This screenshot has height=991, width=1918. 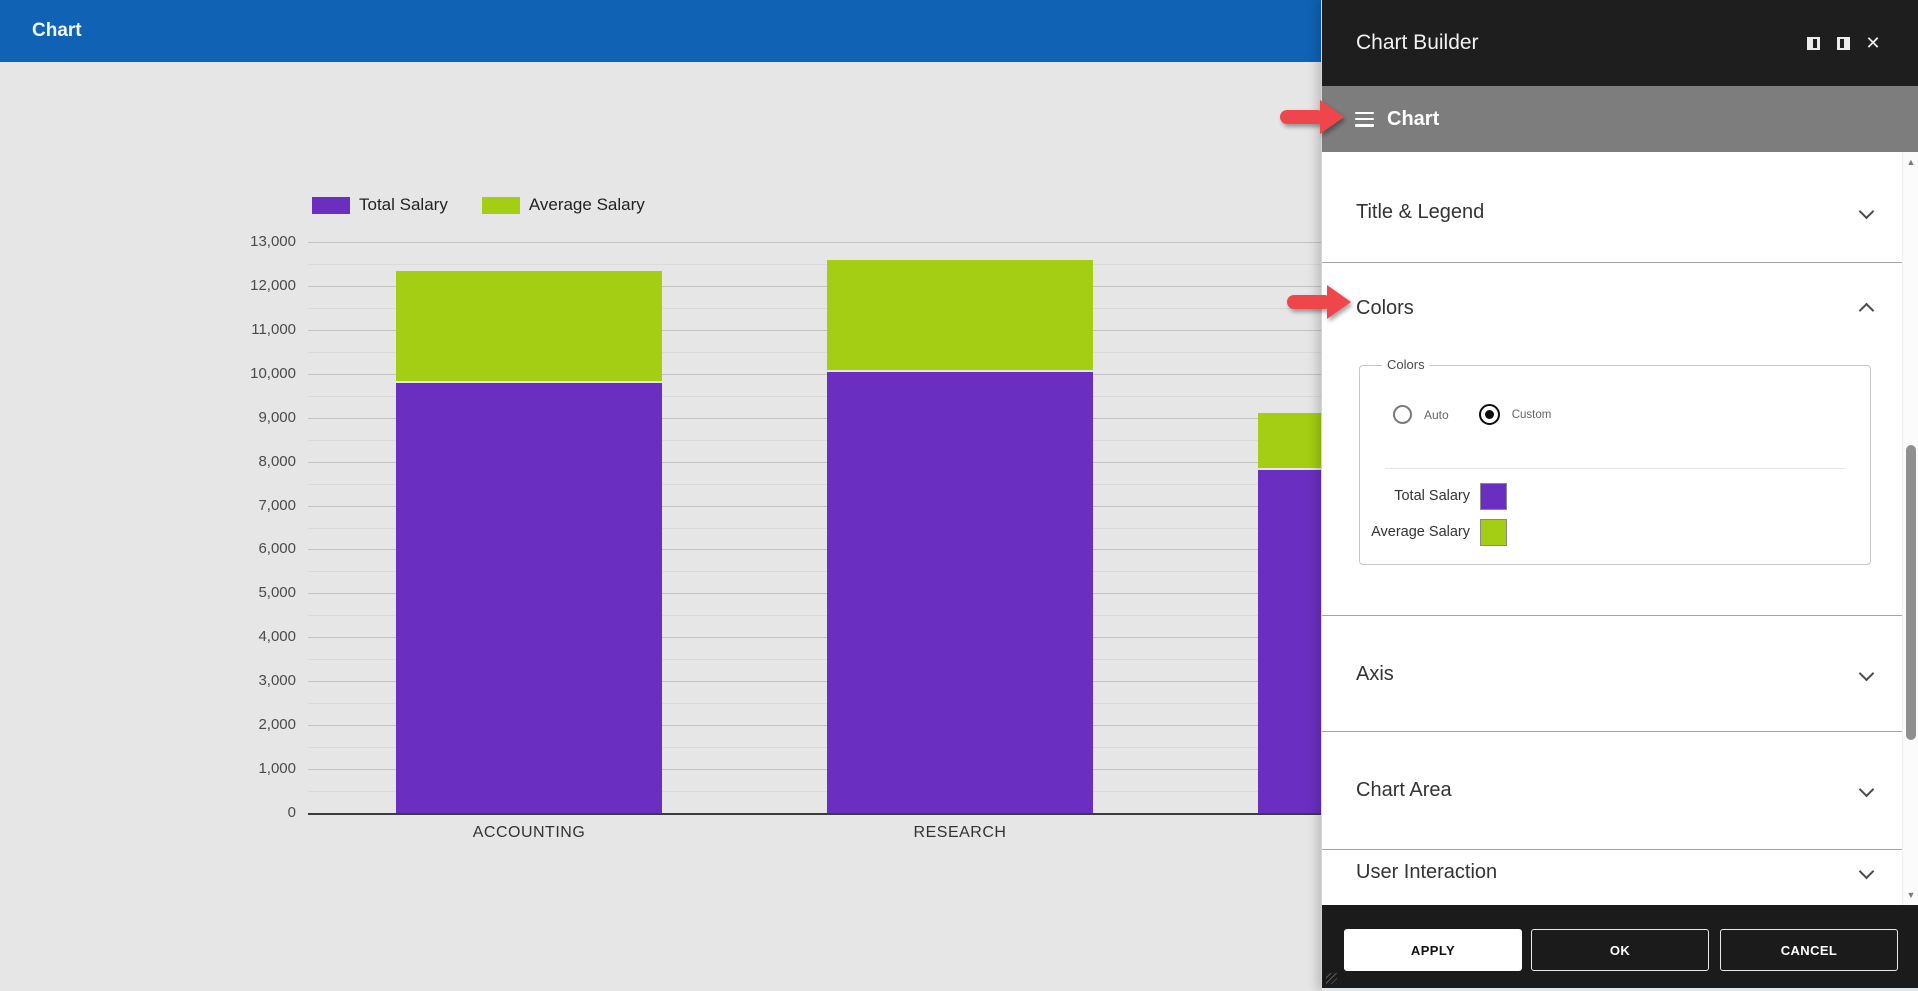 I want to click on scroll-down-icon: ▼, so click(x=1911, y=895).